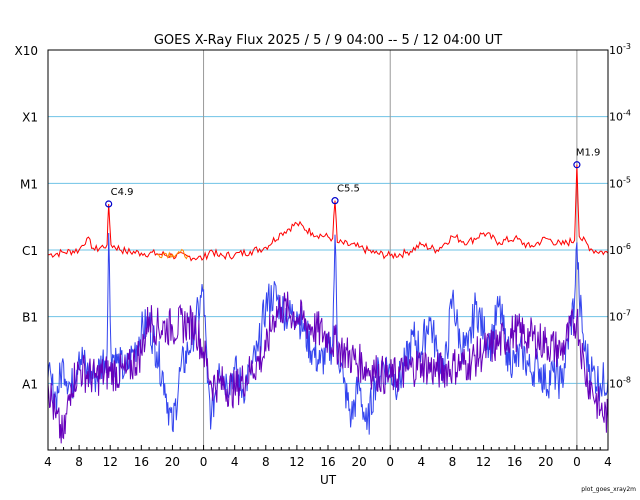 Image resolution: width=640 pixels, height=500 pixels. What do you see at coordinates (30, 318) in the screenshot?
I see `y-label-b1: B1` at bounding box center [30, 318].